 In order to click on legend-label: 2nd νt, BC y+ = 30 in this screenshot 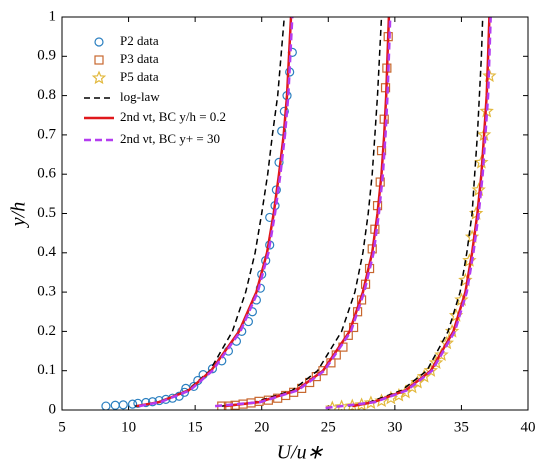, I will do `click(170, 138)`.